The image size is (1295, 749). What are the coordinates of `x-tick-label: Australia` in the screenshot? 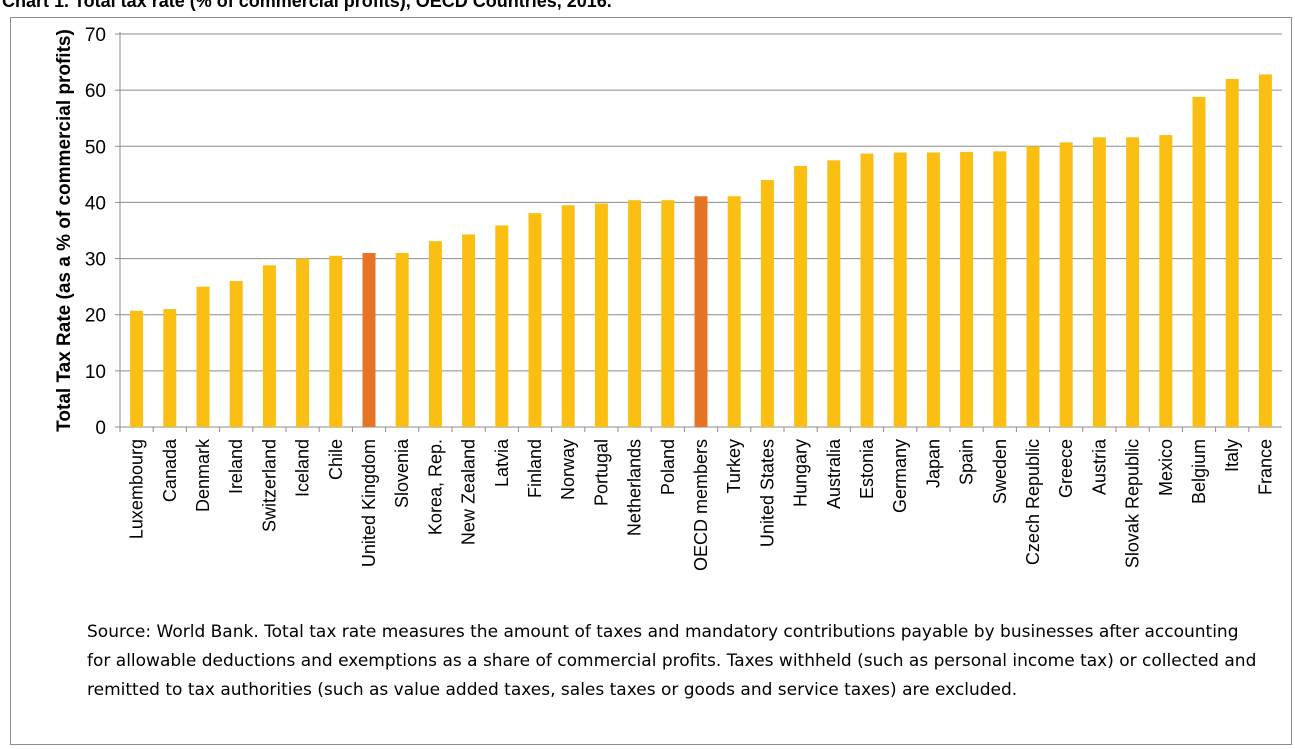 It's located at (834, 473).